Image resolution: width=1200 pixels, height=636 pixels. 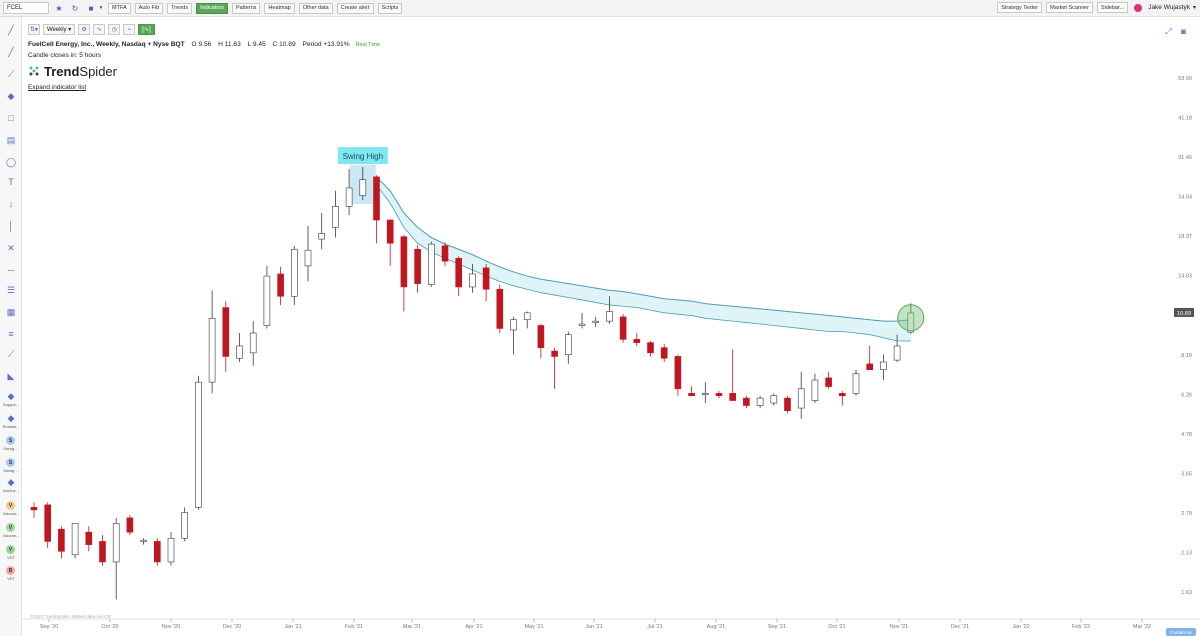 I want to click on refresh-icon: ↻, so click(x=75, y=8).